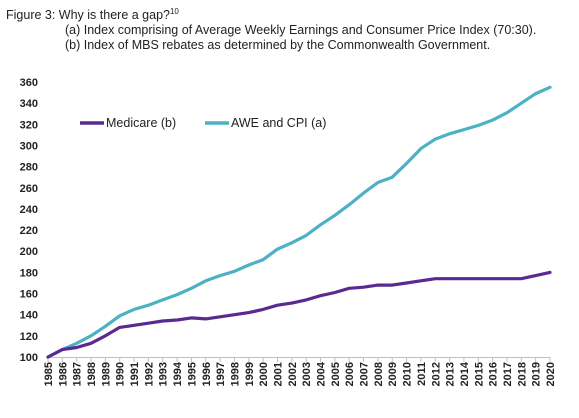 The width and height of the screenshot is (579, 418). I want to click on x-tick-label: 2012, so click(436, 374).